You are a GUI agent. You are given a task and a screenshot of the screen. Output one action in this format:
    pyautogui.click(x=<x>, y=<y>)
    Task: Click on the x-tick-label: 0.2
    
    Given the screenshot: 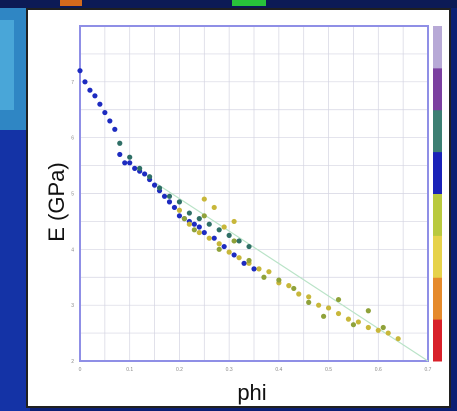 What is the action you would take?
    pyautogui.click(x=179, y=370)
    